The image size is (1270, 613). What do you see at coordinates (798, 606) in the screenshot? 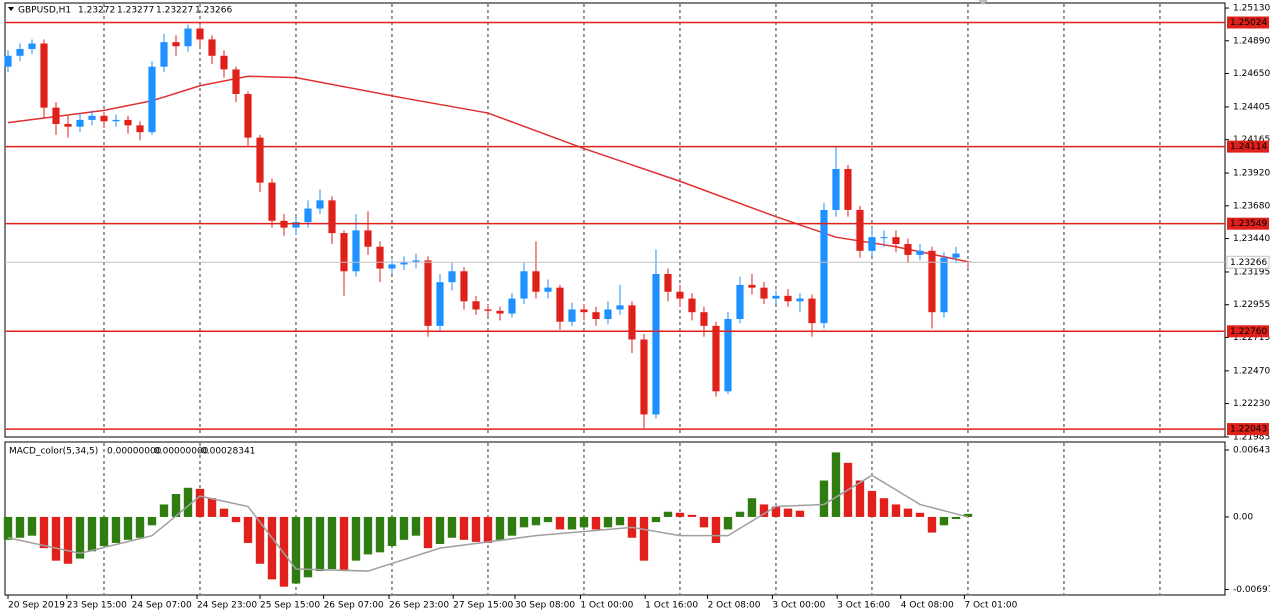
I see `x-tick-label: 3 Oct 00:00` at bounding box center [798, 606].